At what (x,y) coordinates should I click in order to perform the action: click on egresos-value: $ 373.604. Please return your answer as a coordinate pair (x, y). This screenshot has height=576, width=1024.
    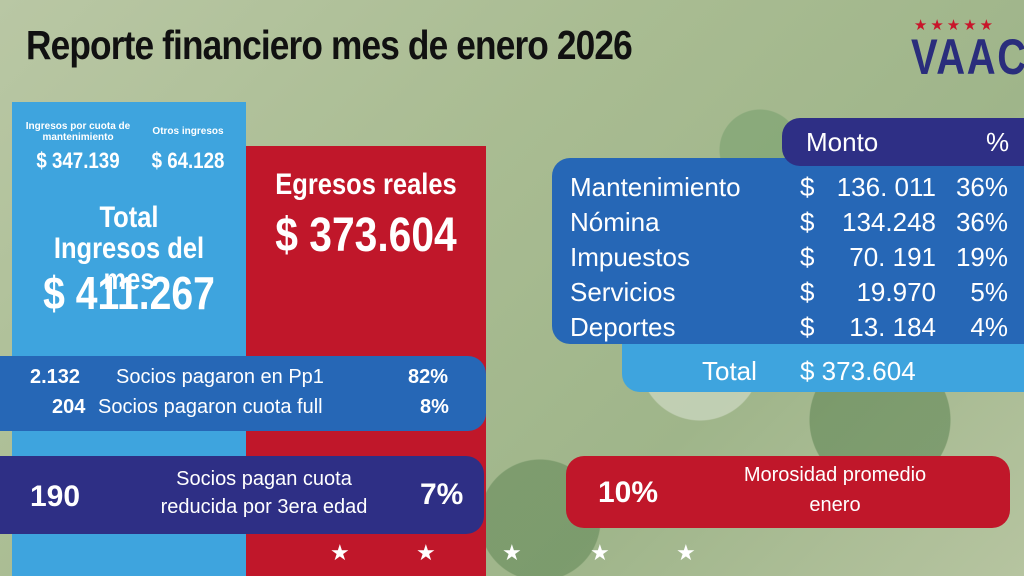
    Looking at the image, I should click on (366, 235).